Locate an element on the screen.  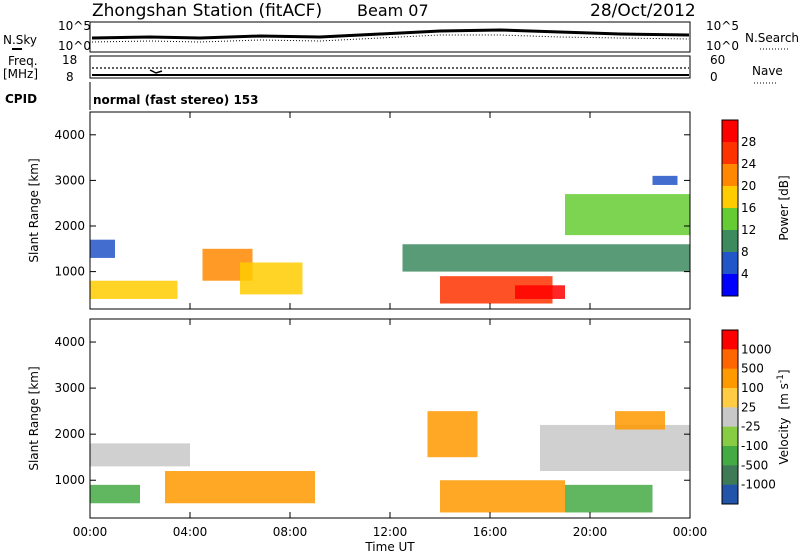
x-tick-label: 16:00 is located at coordinates (490, 532).